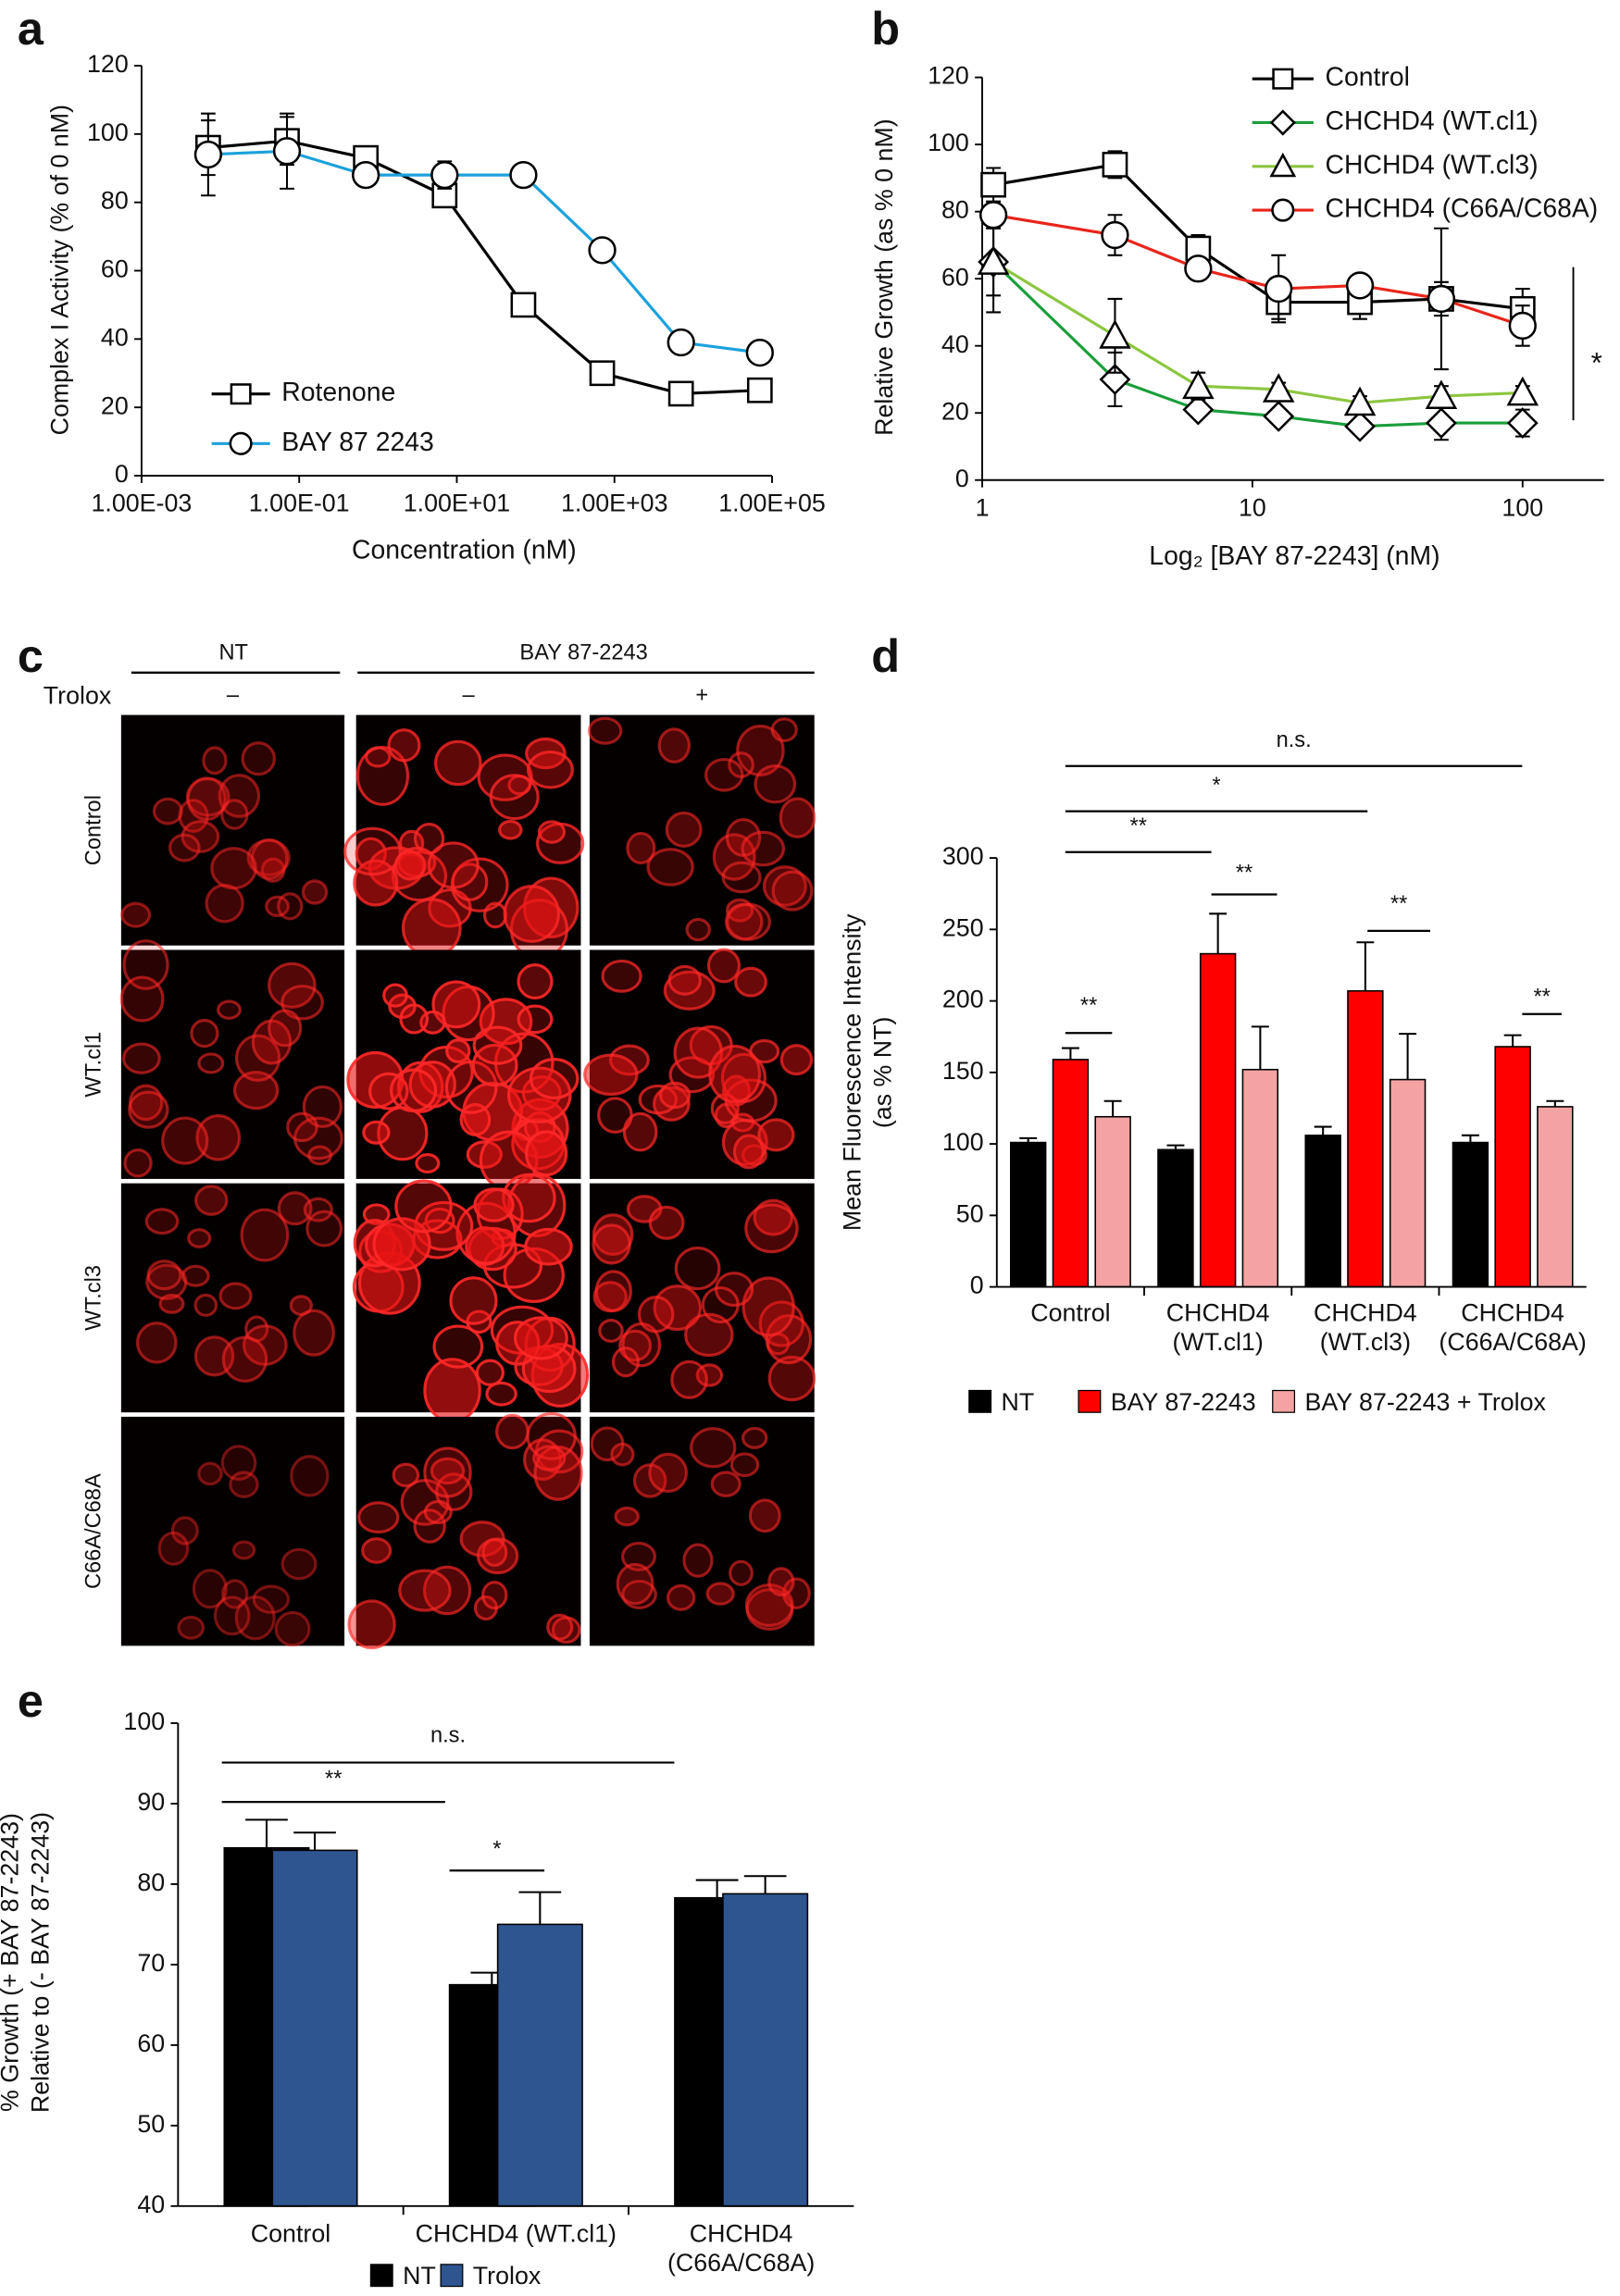 The image size is (1620, 2296). Describe the element at coordinates (1216, 786) in the screenshot. I see `significance-label: *` at that location.